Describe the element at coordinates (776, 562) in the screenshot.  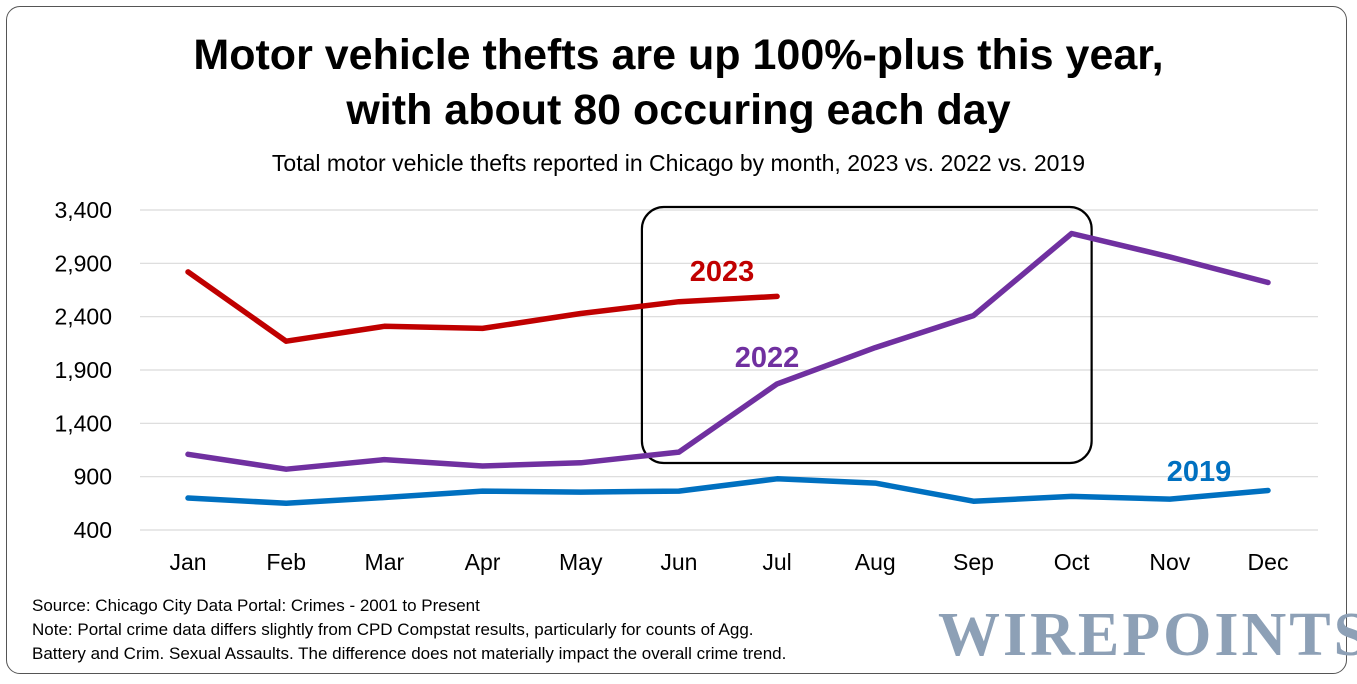
I see `x-tick-label: Jul` at that location.